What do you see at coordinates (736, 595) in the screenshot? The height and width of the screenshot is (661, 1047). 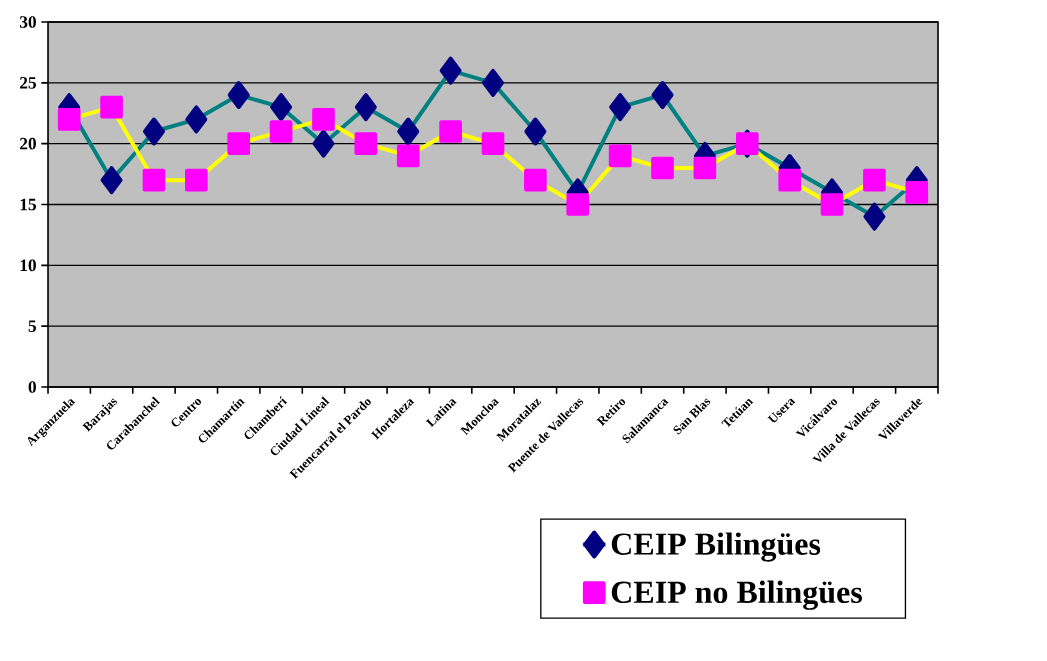 I see `legend-label: CEIP no Bilingües` at bounding box center [736, 595].